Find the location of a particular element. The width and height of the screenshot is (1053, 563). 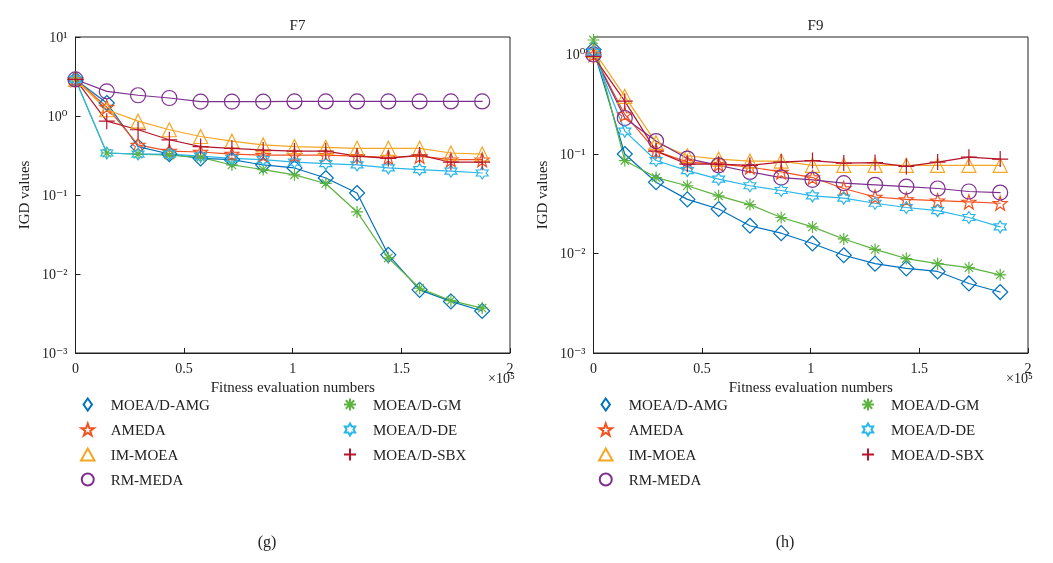

legend-label: MOEA/D-SBX is located at coordinates (938, 454).